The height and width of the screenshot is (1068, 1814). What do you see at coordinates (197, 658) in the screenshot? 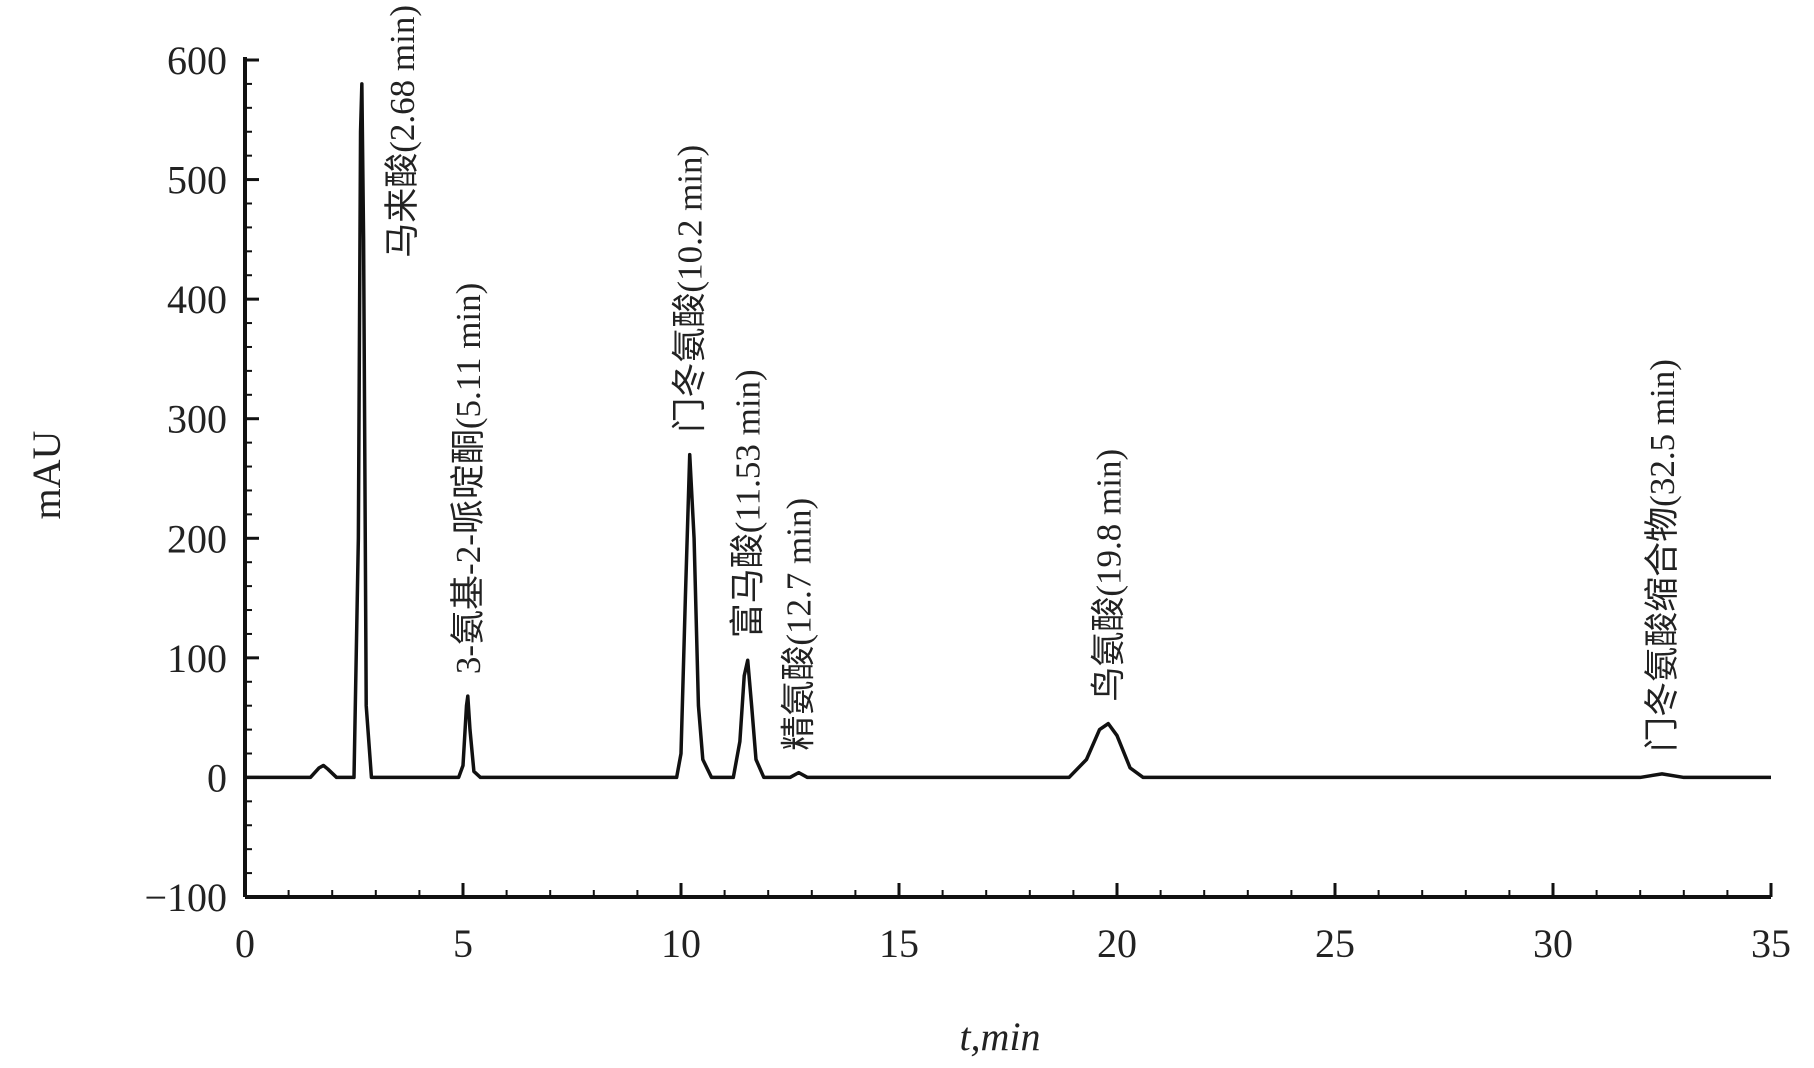
I see `y-tick-label: 100` at bounding box center [197, 658].